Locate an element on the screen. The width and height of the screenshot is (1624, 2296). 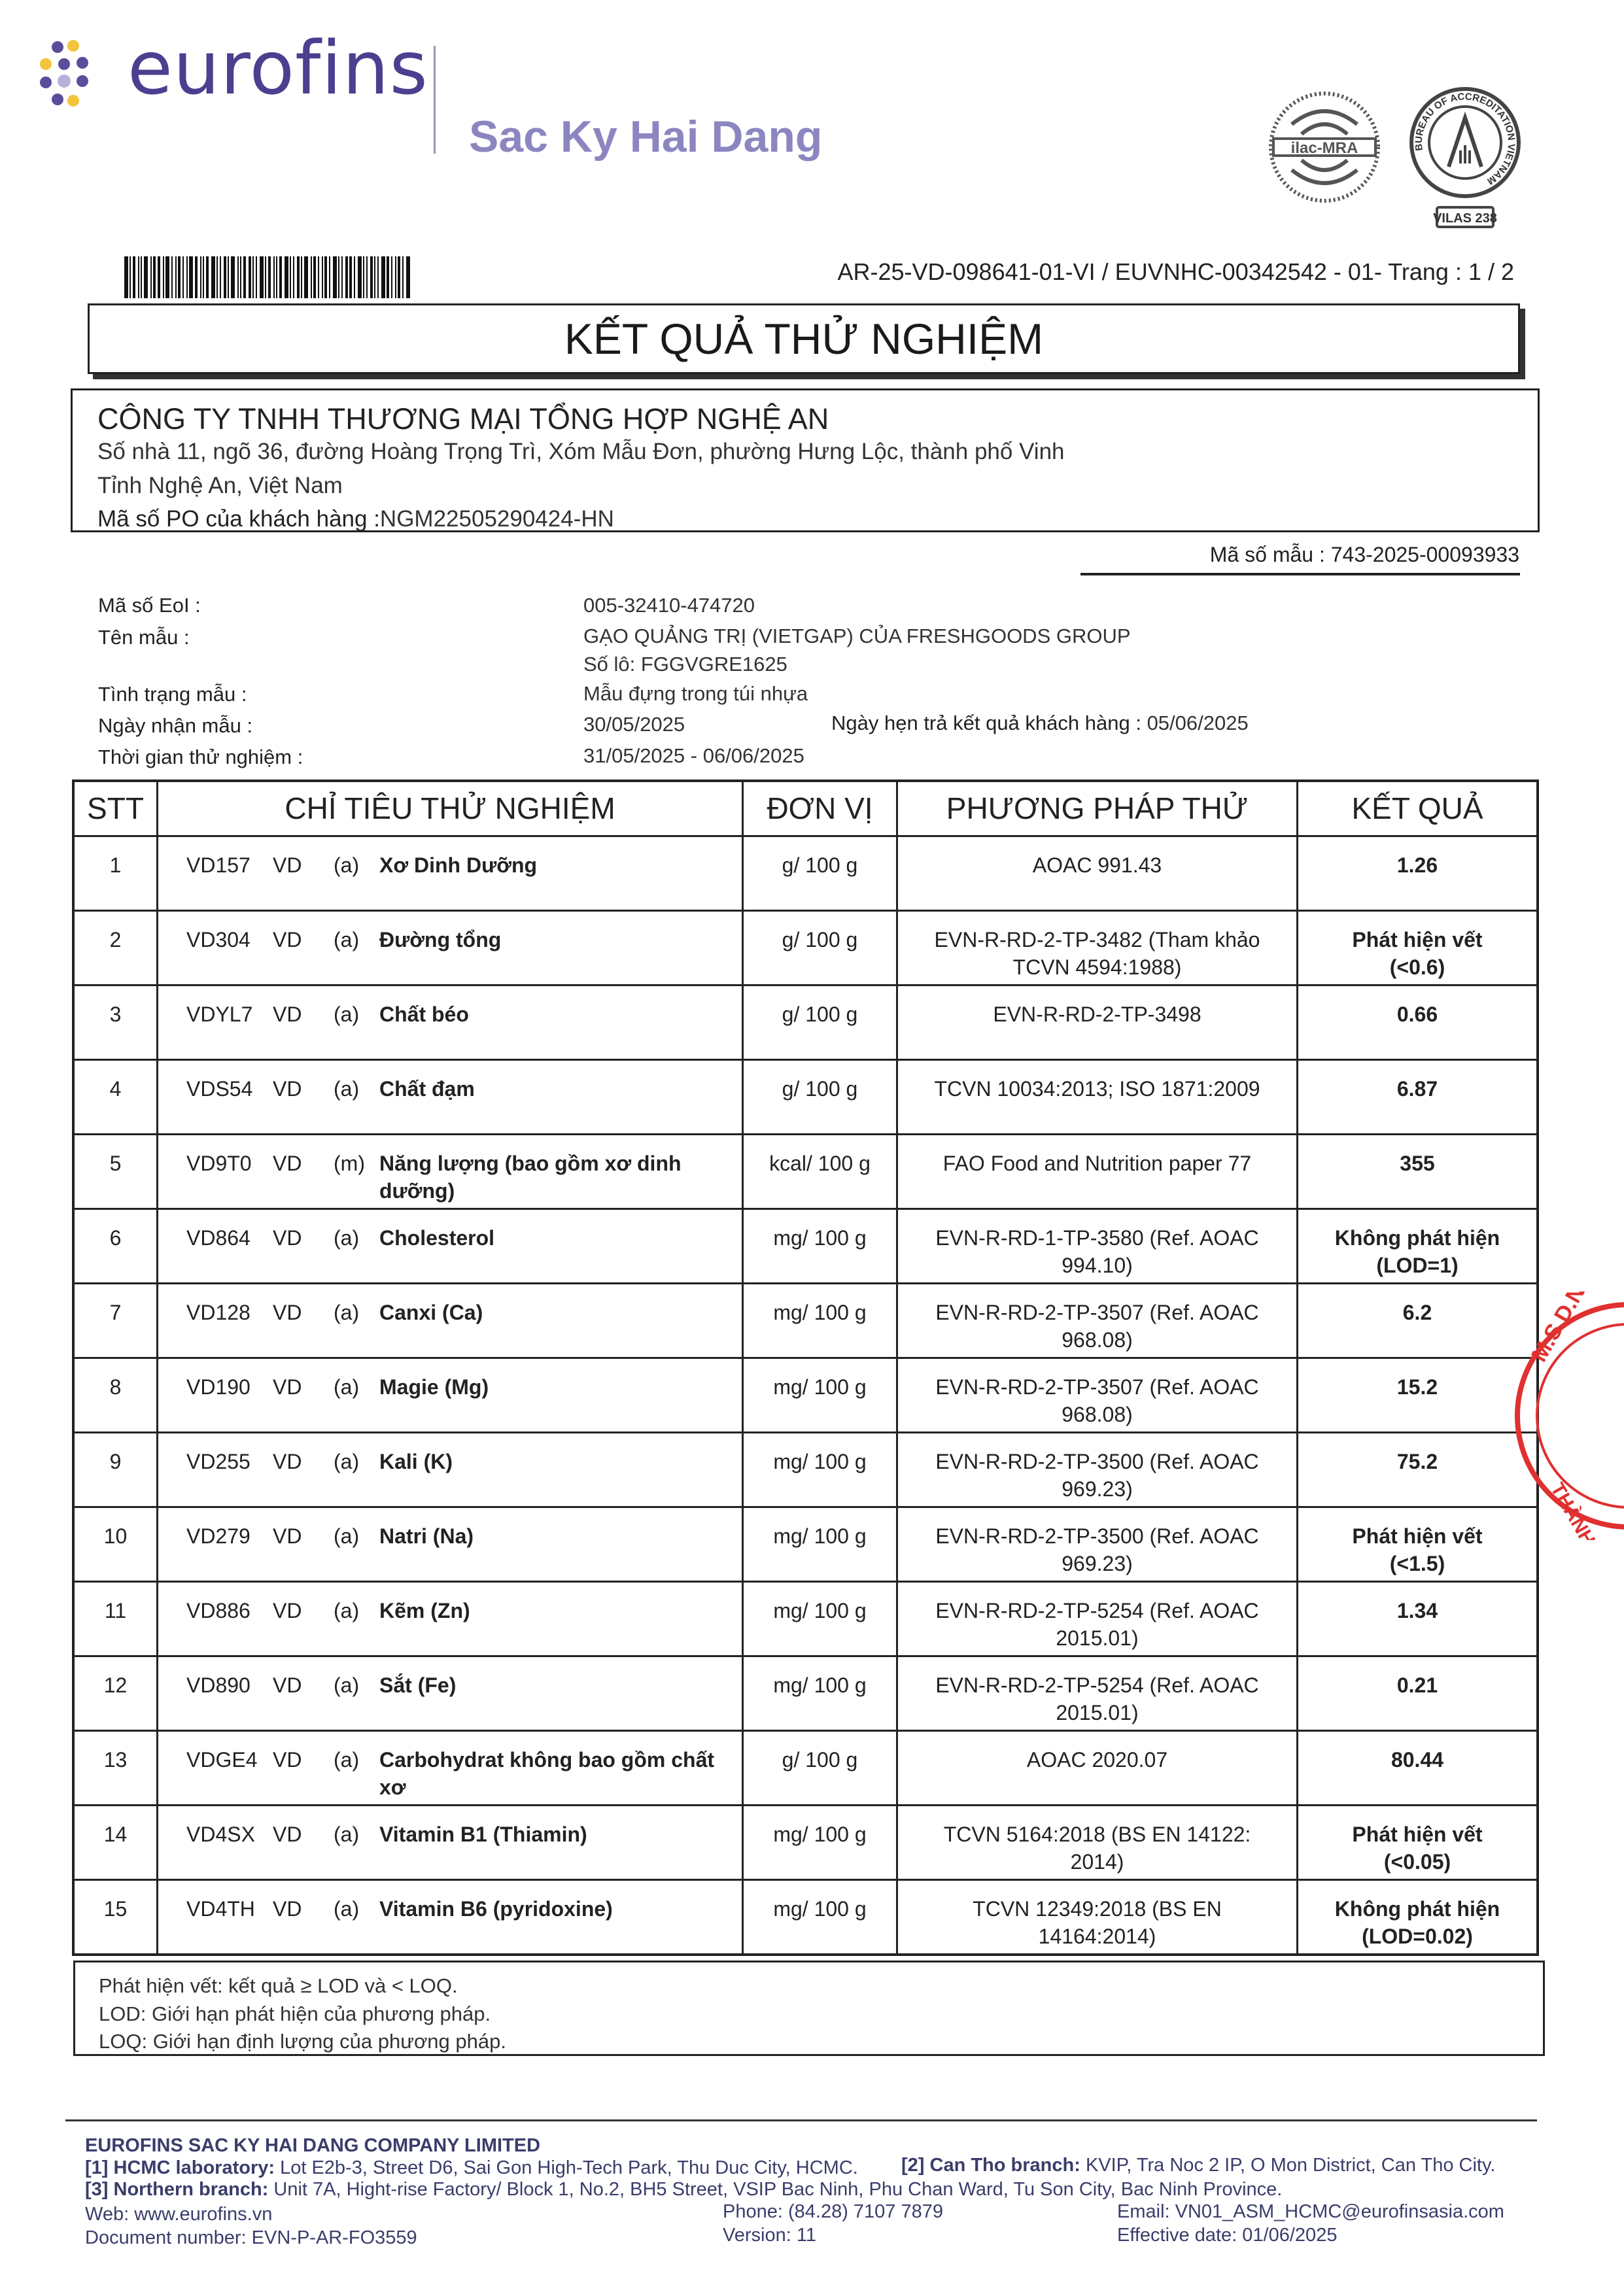
barcode is located at coordinates (300, 277).